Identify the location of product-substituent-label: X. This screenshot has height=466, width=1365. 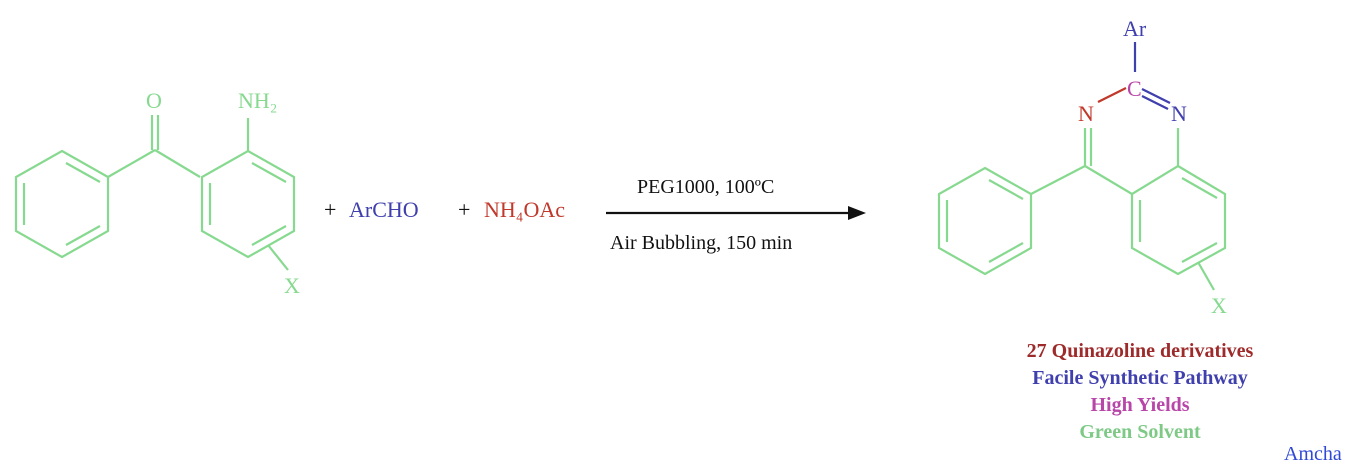
(1219, 305).